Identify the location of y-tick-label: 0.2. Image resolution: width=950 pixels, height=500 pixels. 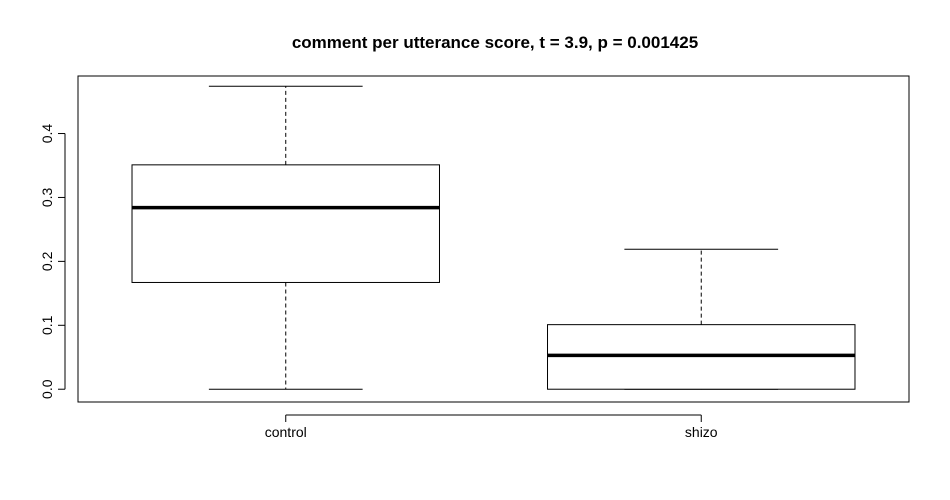
(47, 261).